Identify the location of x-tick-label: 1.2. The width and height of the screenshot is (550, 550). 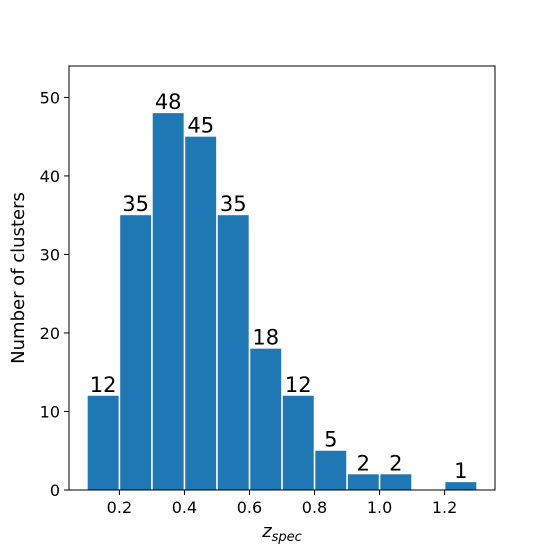
(444, 507).